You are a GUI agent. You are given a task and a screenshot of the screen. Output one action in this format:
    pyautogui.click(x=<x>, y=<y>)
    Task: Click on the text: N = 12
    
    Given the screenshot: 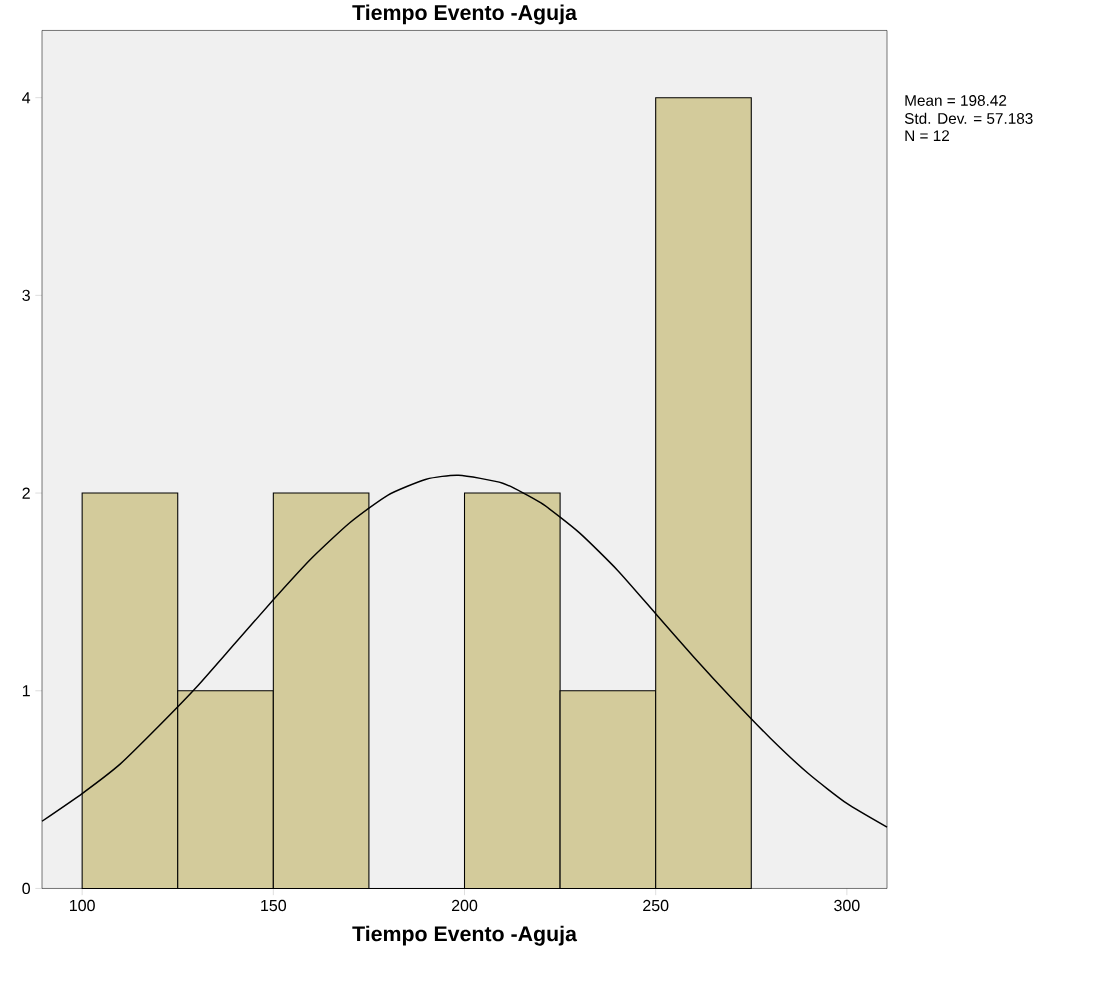 What is the action you would take?
    pyautogui.click(x=927, y=135)
    